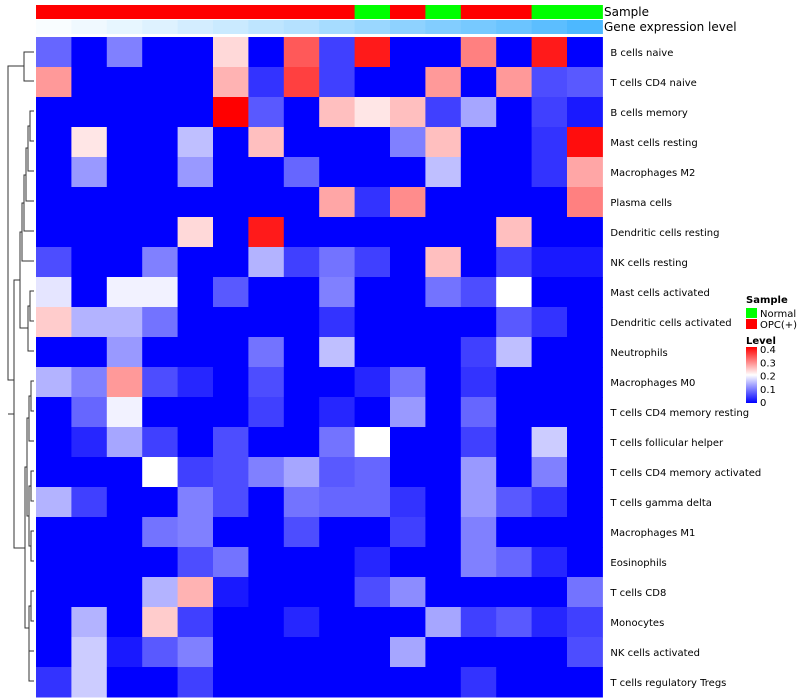 The width and height of the screenshot is (800, 700). I want to click on level-ticks: 0.4 0.3 0.2 0.1 0, so click(768, 377).